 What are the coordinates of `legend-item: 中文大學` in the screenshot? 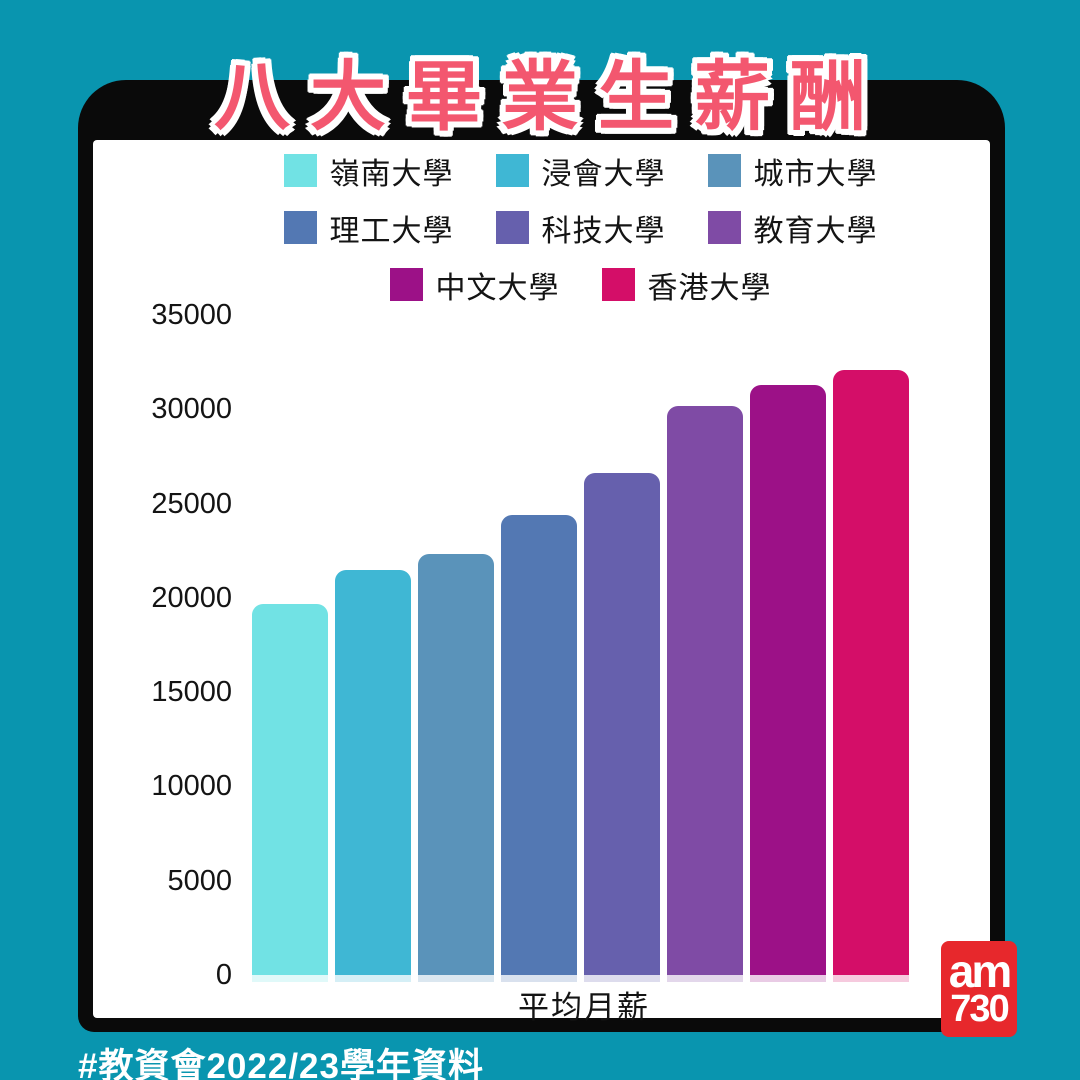 It's located at (474, 285).